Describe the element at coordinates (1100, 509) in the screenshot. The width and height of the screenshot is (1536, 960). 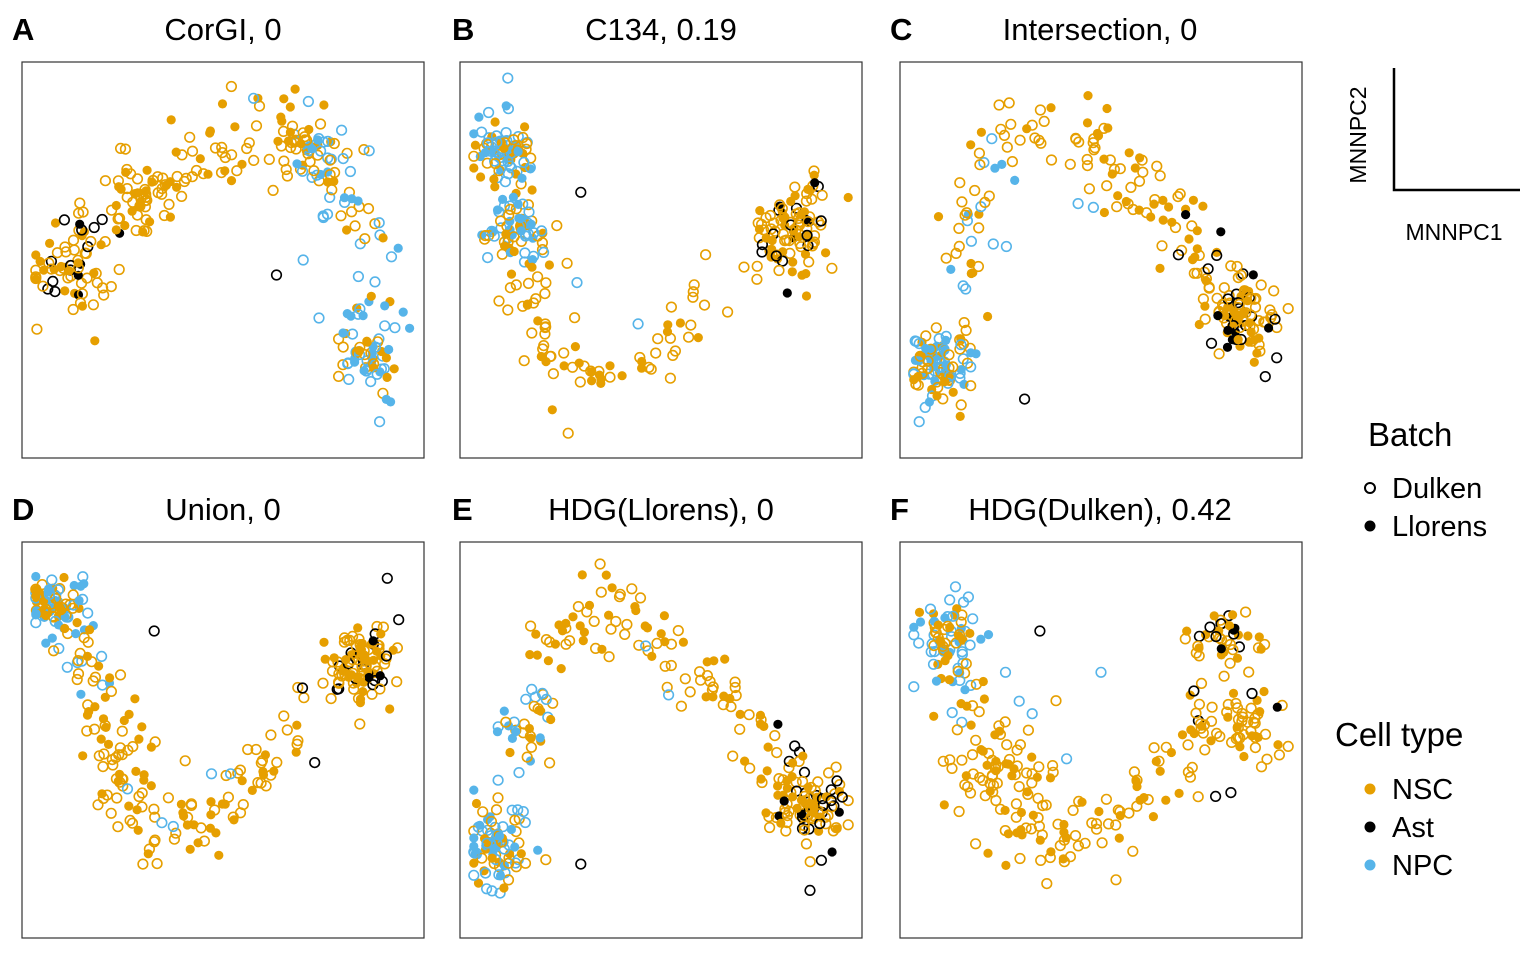
I see `panel-title-f: HDG(Dulken), 0.42` at that location.